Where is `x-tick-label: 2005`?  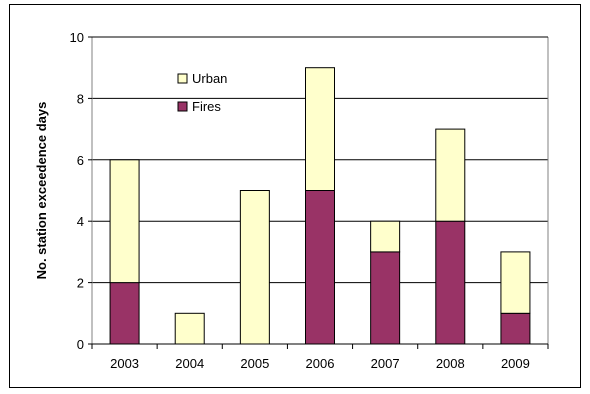
x-tick-label: 2005 is located at coordinates (254, 363).